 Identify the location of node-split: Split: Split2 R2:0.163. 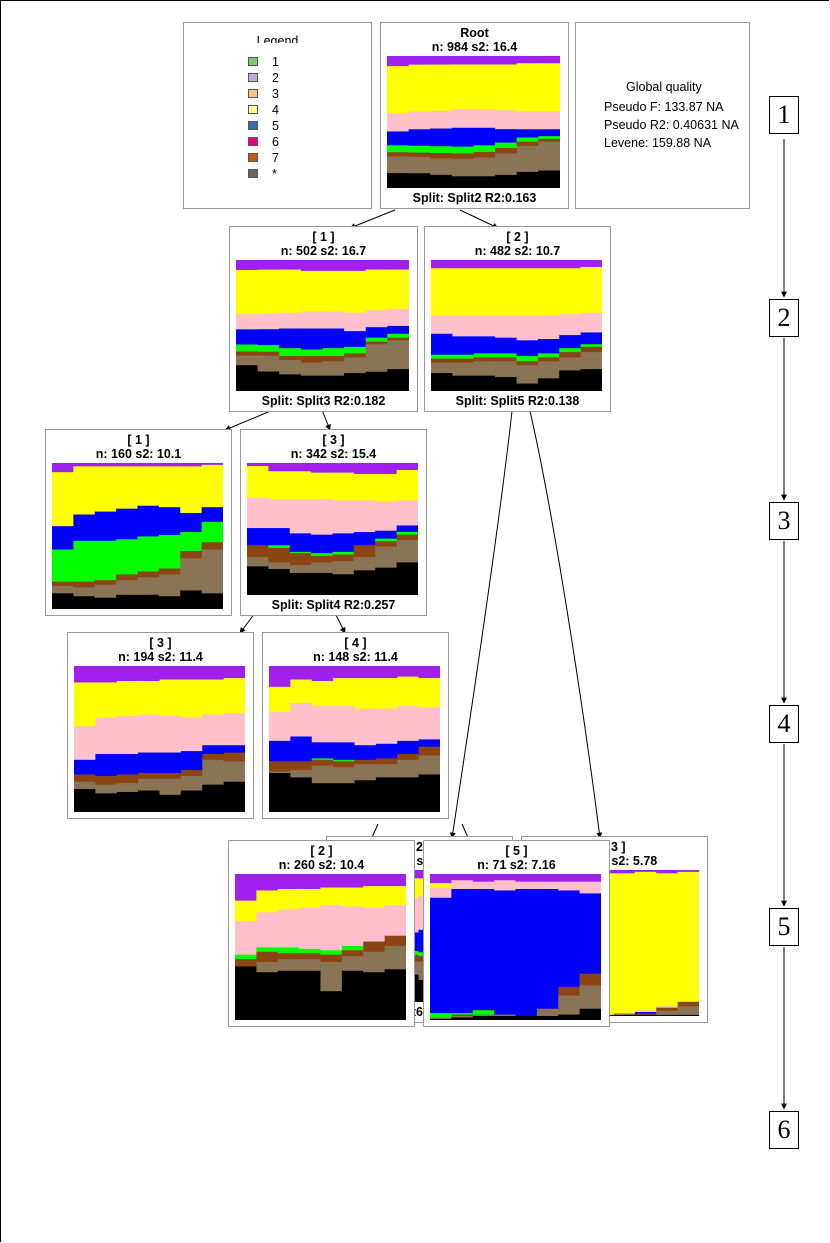
(474, 198).